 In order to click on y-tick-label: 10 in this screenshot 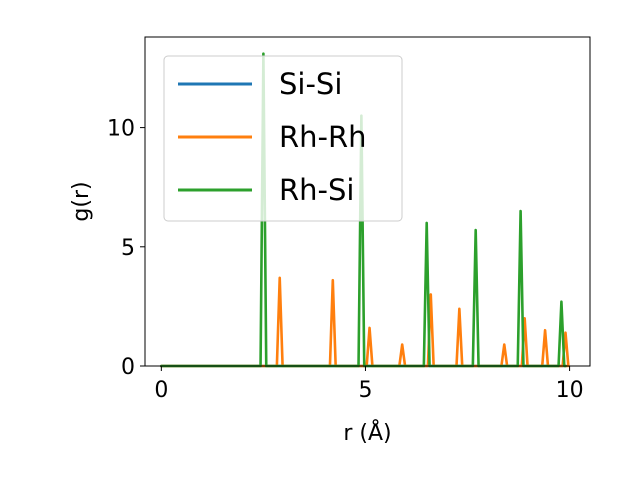, I will do `click(121, 129)`.